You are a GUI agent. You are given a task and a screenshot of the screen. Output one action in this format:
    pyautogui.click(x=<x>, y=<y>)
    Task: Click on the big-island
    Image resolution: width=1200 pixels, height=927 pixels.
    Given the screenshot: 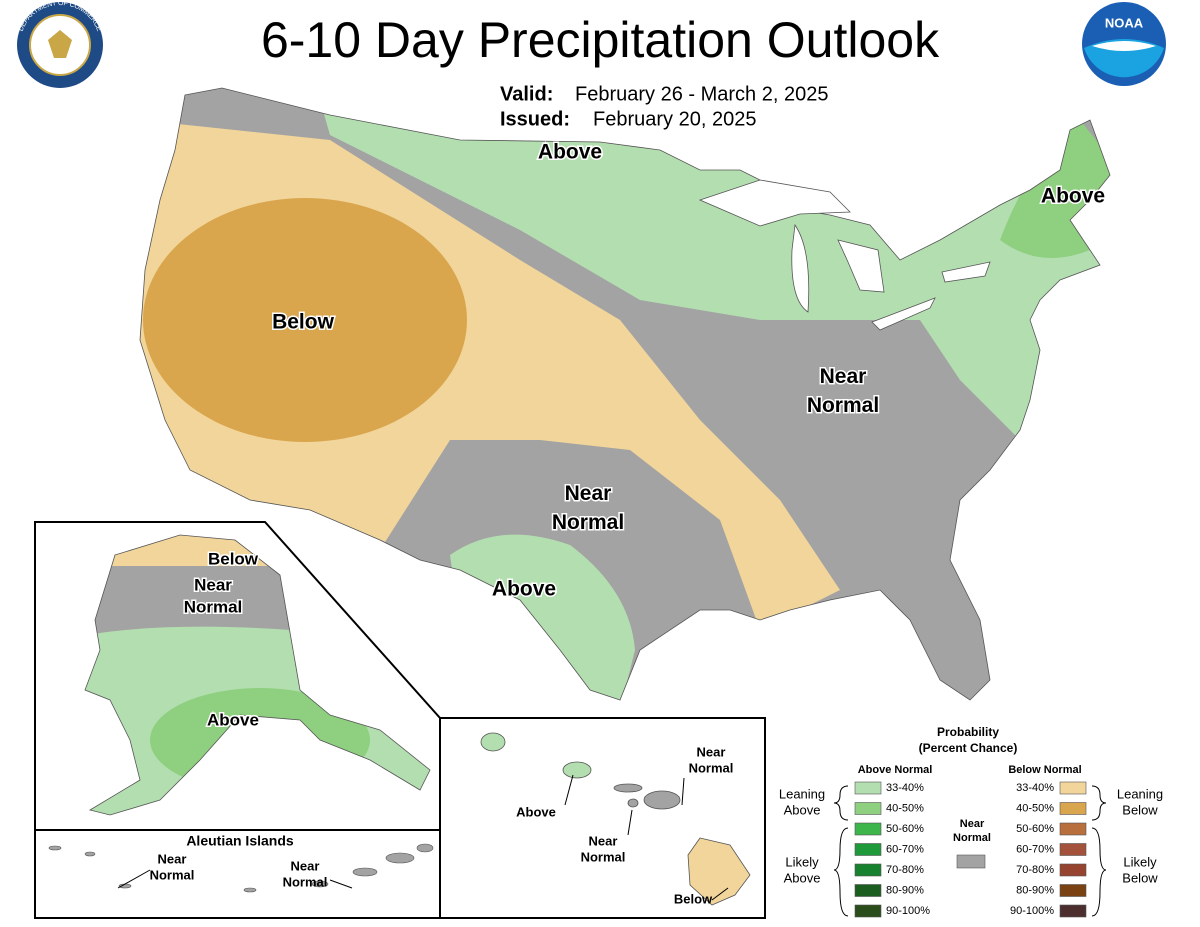 What is the action you would take?
    pyautogui.click(x=719, y=871)
    